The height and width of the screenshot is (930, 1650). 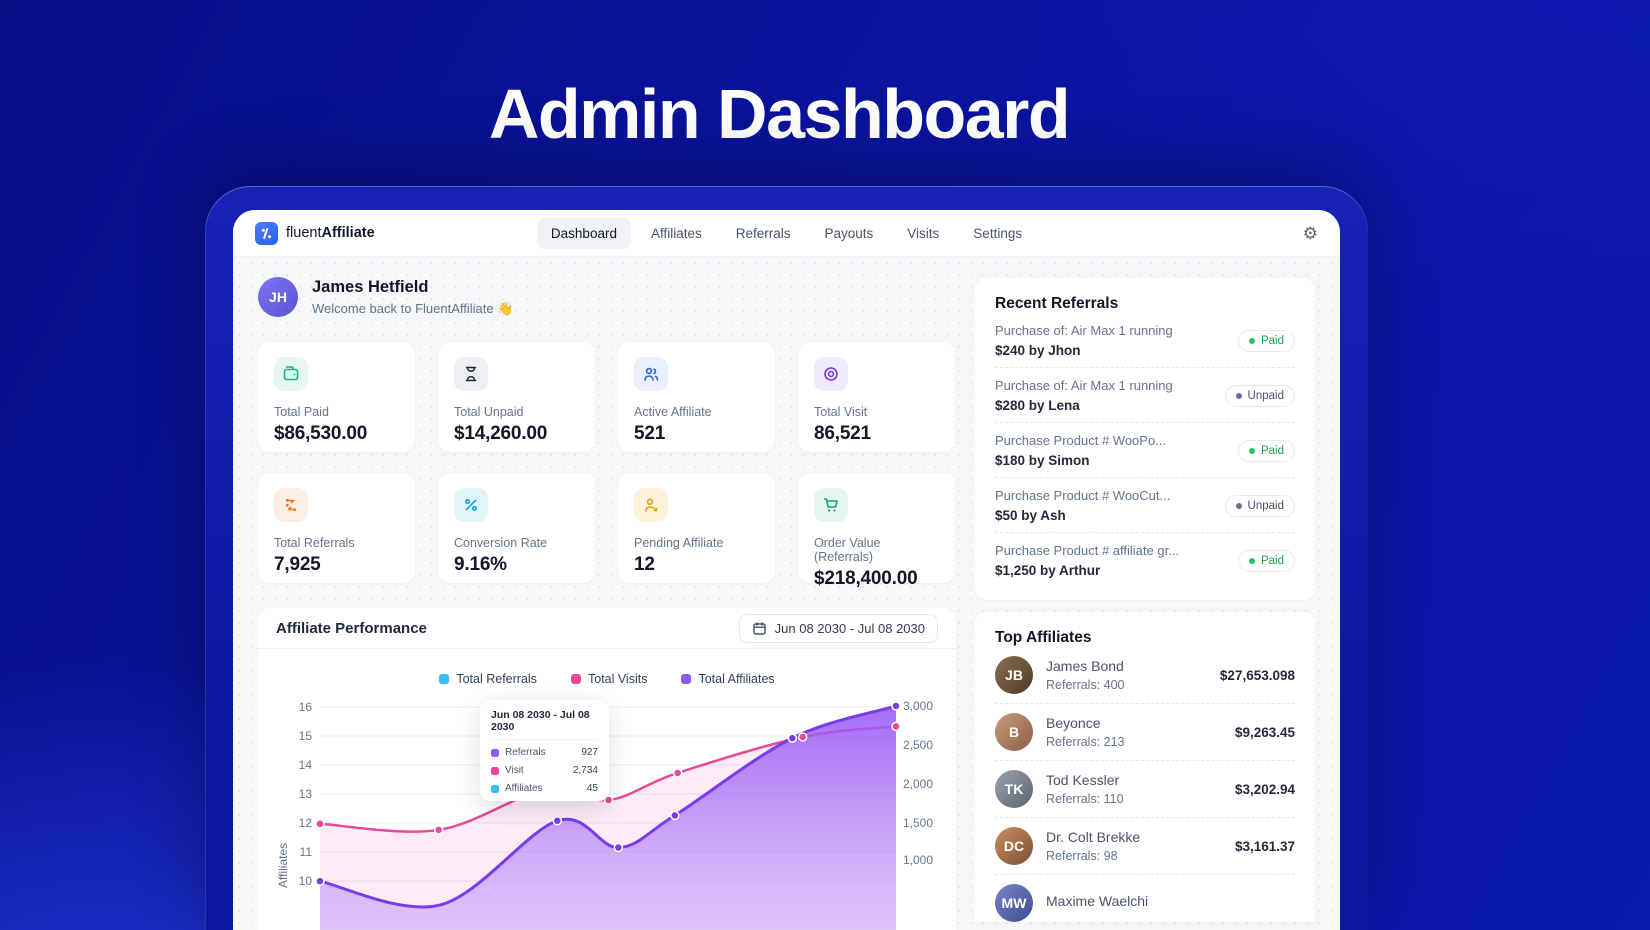 What do you see at coordinates (314, 543) in the screenshot?
I see `stat-label: Total Referrals` at bounding box center [314, 543].